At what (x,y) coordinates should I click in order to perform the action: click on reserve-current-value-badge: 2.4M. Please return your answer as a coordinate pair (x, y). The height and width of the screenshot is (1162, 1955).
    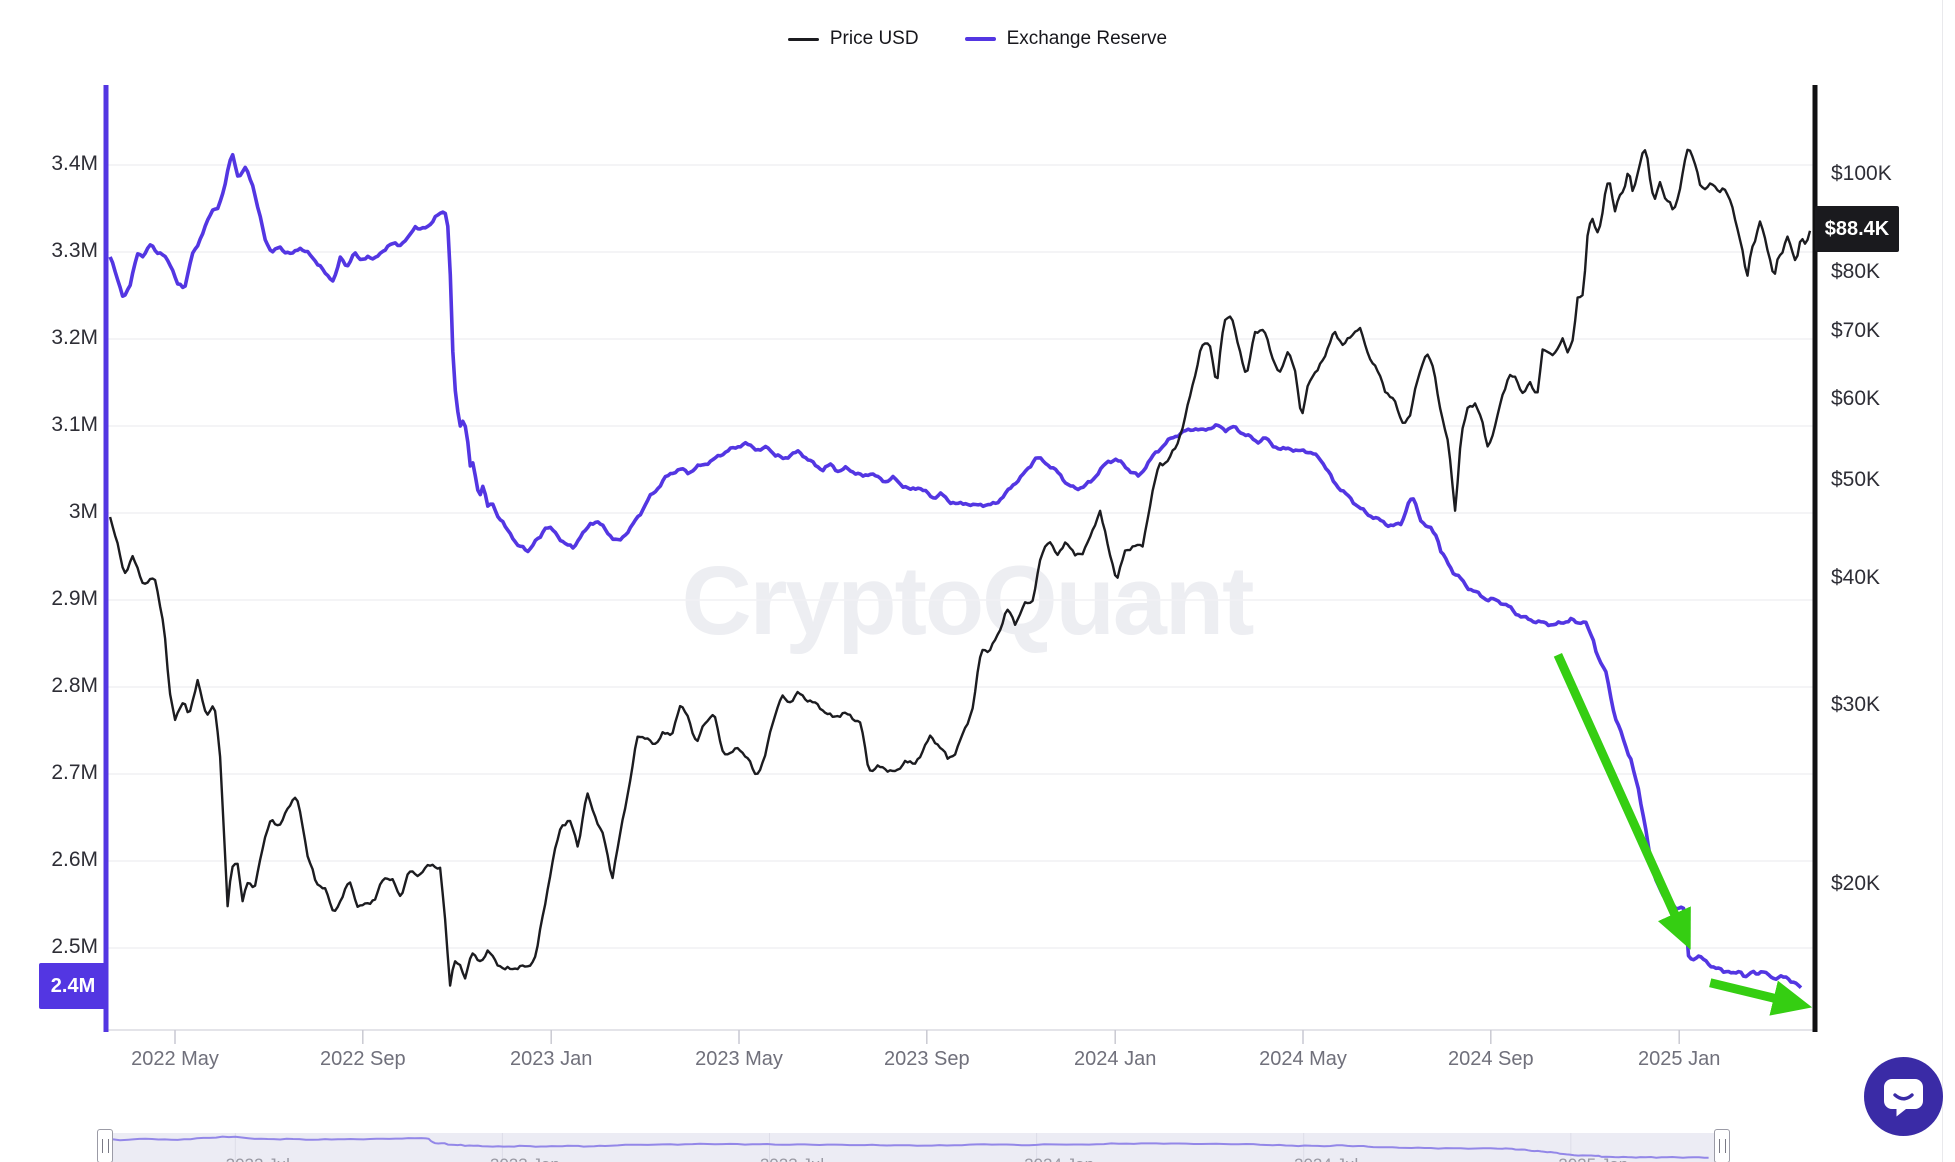
    Looking at the image, I should click on (73, 986).